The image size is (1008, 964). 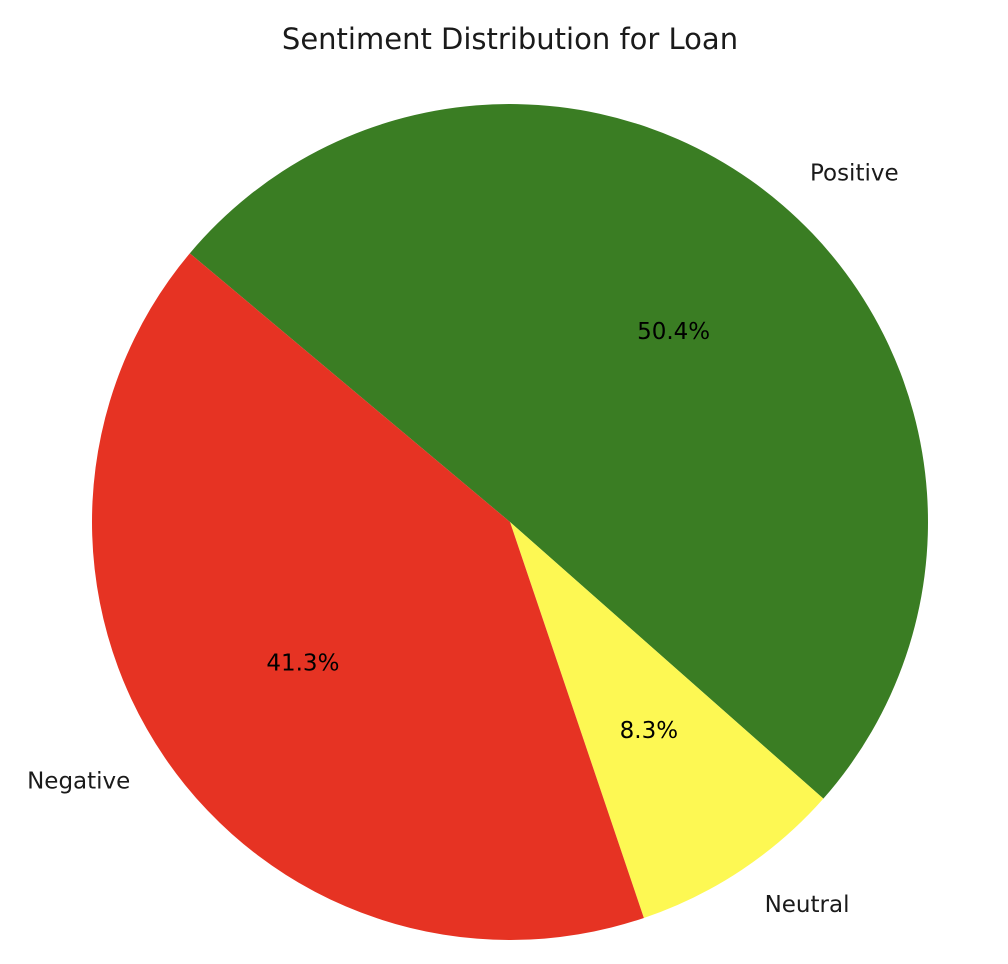 What do you see at coordinates (649, 731) in the screenshot?
I see `slice-percent-neutral: 8.3%` at bounding box center [649, 731].